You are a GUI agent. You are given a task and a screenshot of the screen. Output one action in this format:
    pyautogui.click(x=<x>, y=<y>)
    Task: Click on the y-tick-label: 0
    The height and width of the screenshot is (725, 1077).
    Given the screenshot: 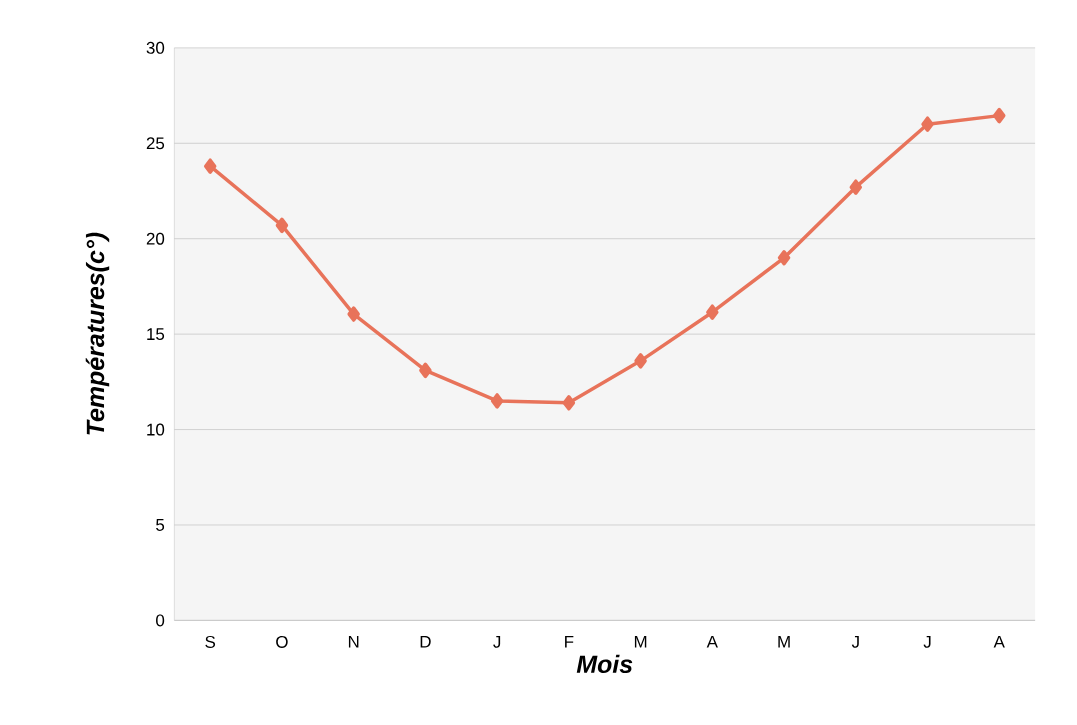 What is the action you would take?
    pyautogui.click(x=160, y=620)
    